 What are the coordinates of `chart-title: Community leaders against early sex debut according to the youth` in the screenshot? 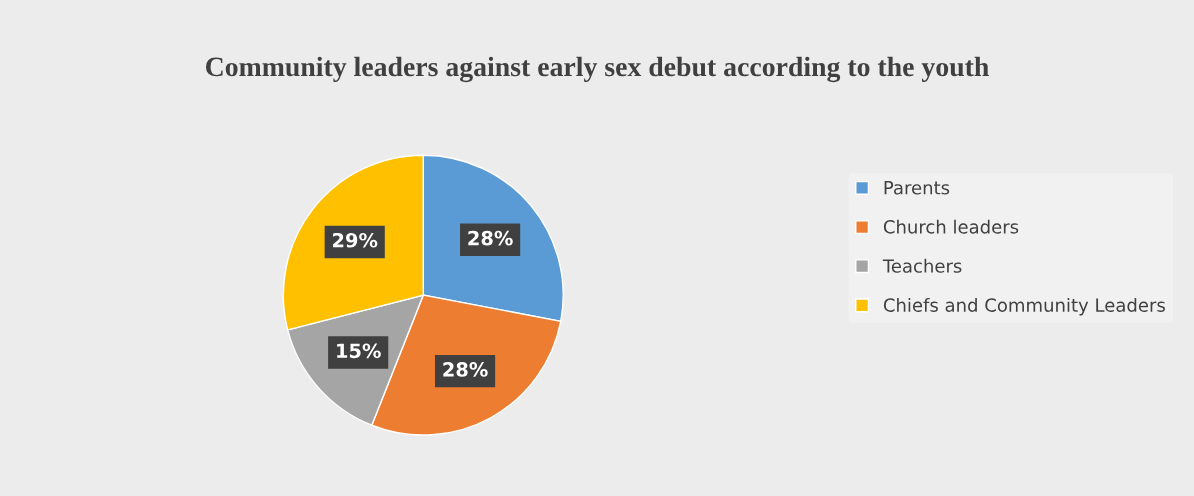 It's located at (597, 69).